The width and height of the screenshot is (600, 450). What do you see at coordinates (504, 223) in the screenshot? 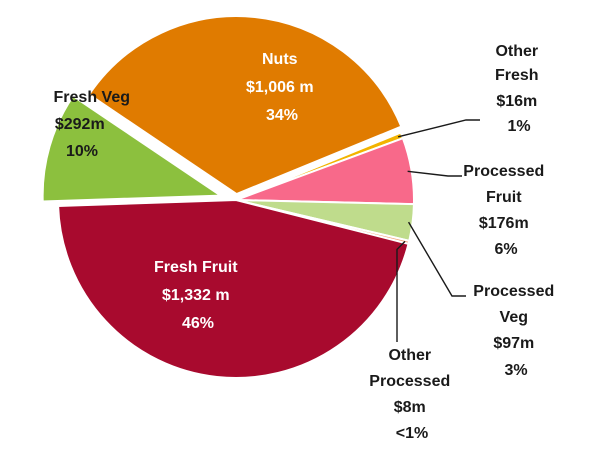
I see `label-processed-fruit-value: $176m` at bounding box center [504, 223].